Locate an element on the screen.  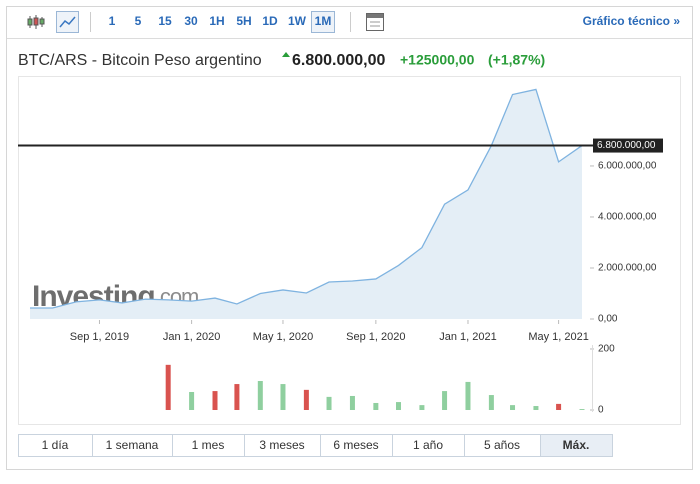
y-tick-label: 4.000.000,00 is located at coordinates (627, 217).